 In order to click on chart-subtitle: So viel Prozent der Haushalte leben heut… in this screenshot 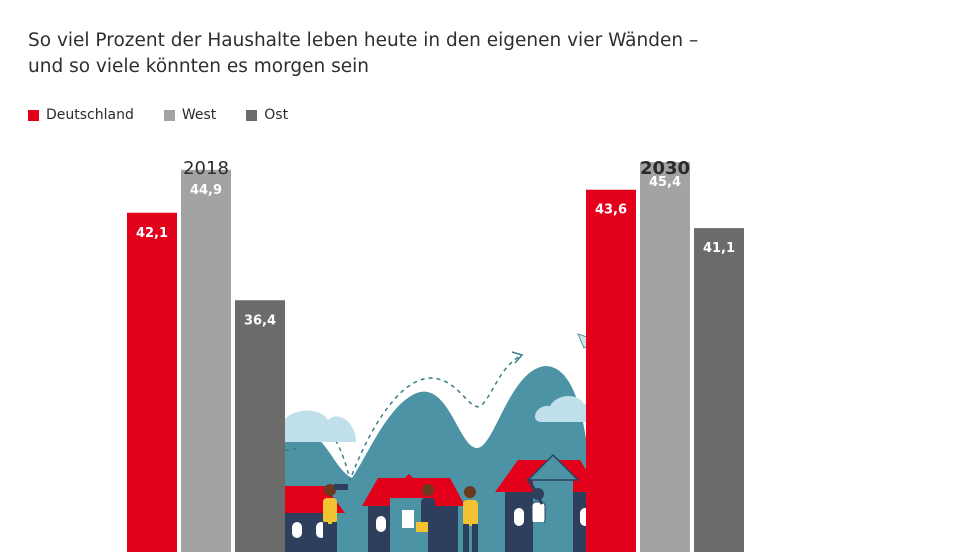, I will do `click(408, 54)`.